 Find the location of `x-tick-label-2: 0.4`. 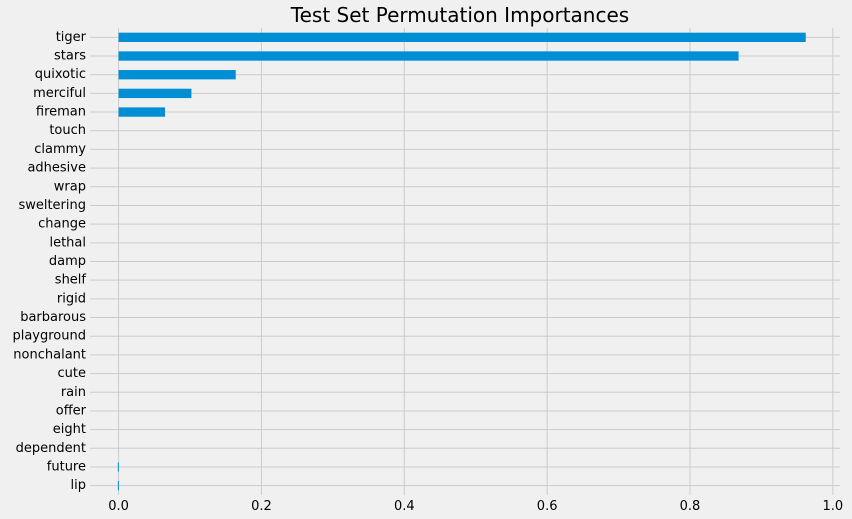

x-tick-label-2: 0.4 is located at coordinates (404, 506).